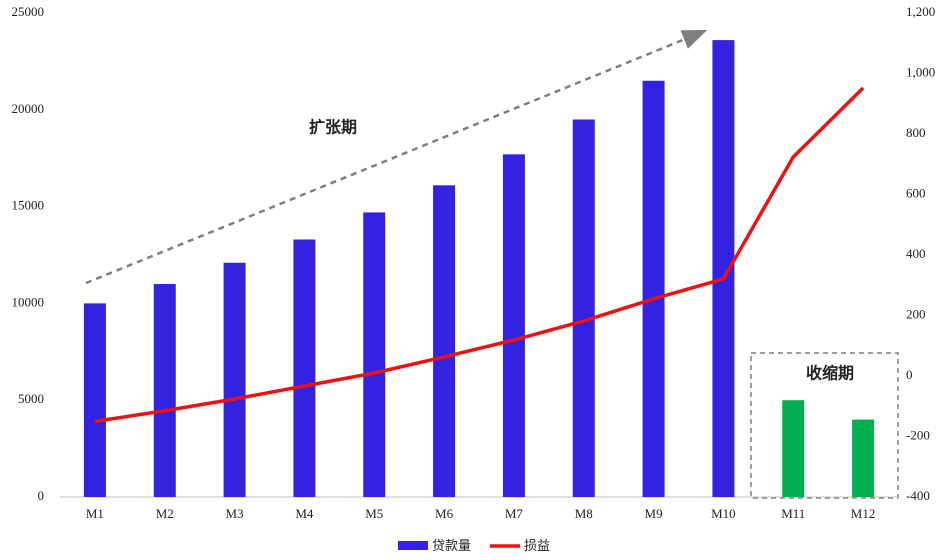 This screenshot has width=943, height=560. What do you see at coordinates (793, 513) in the screenshot?
I see `x-tick-label: M11` at bounding box center [793, 513].